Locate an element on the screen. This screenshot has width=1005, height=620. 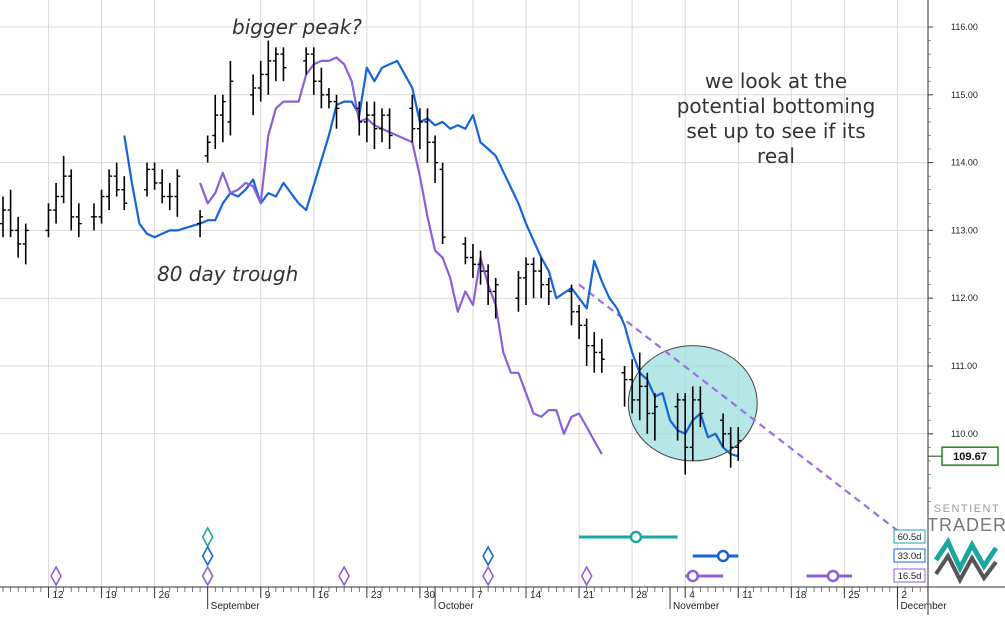
x-tick-label: 21 is located at coordinates (589, 595).